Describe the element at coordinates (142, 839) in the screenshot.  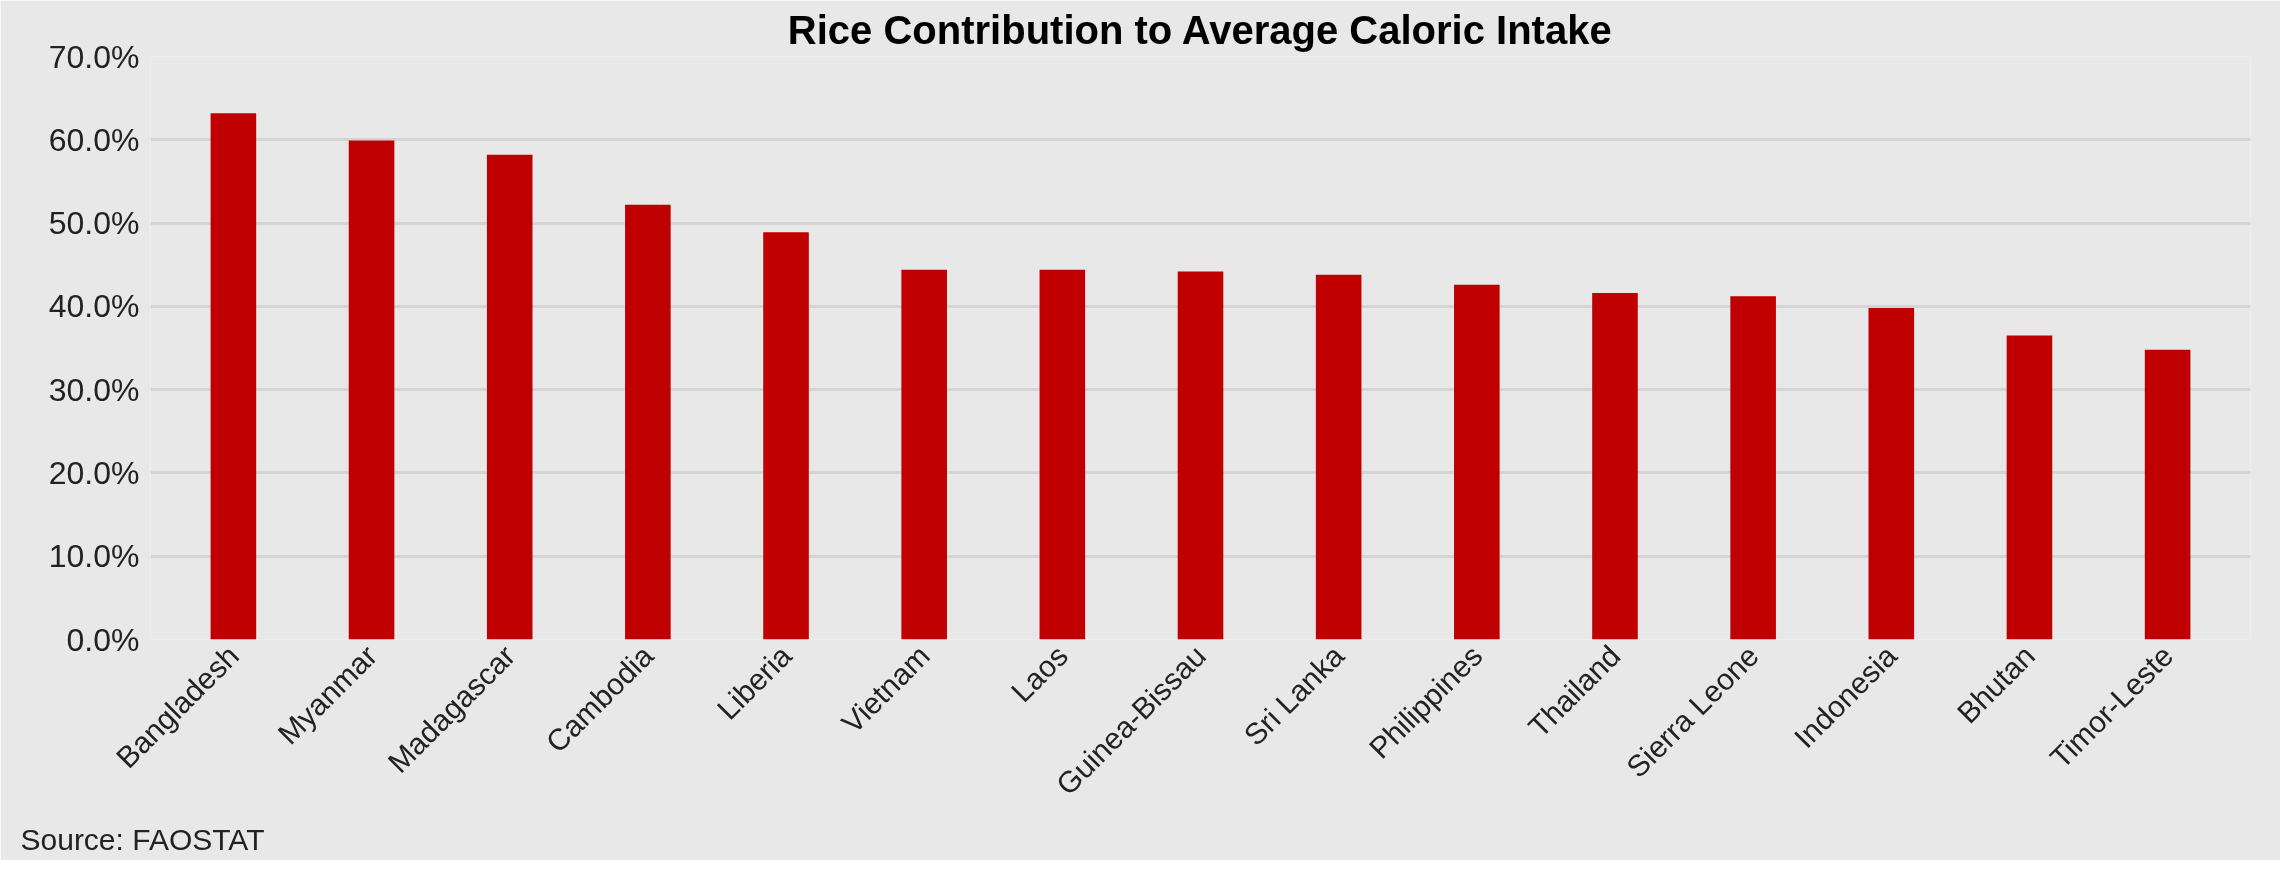
I see `source-note: Source: FAOSTAT` at that location.